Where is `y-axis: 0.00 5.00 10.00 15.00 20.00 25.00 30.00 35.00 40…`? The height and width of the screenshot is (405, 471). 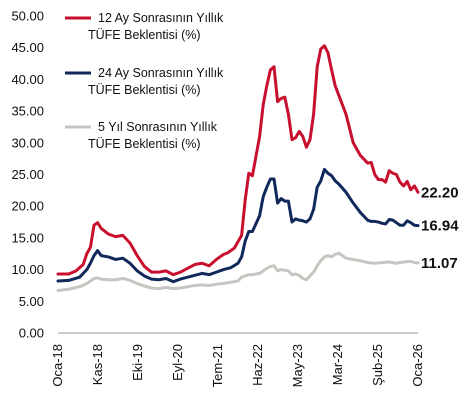
y-axis: 0.00 5.00 10.00 15.00 20.00 25.00 30.00 35.00 40… is located at coordinates (27, 175).